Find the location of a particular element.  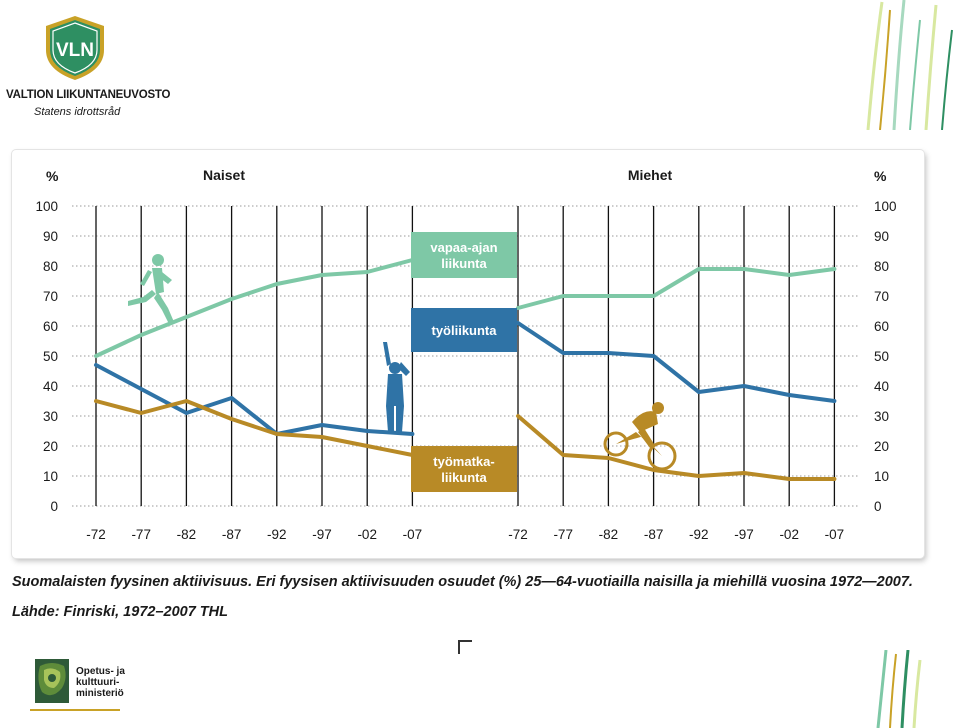

ministry-name-line: ministeriö is located at coordinates (100, 693).